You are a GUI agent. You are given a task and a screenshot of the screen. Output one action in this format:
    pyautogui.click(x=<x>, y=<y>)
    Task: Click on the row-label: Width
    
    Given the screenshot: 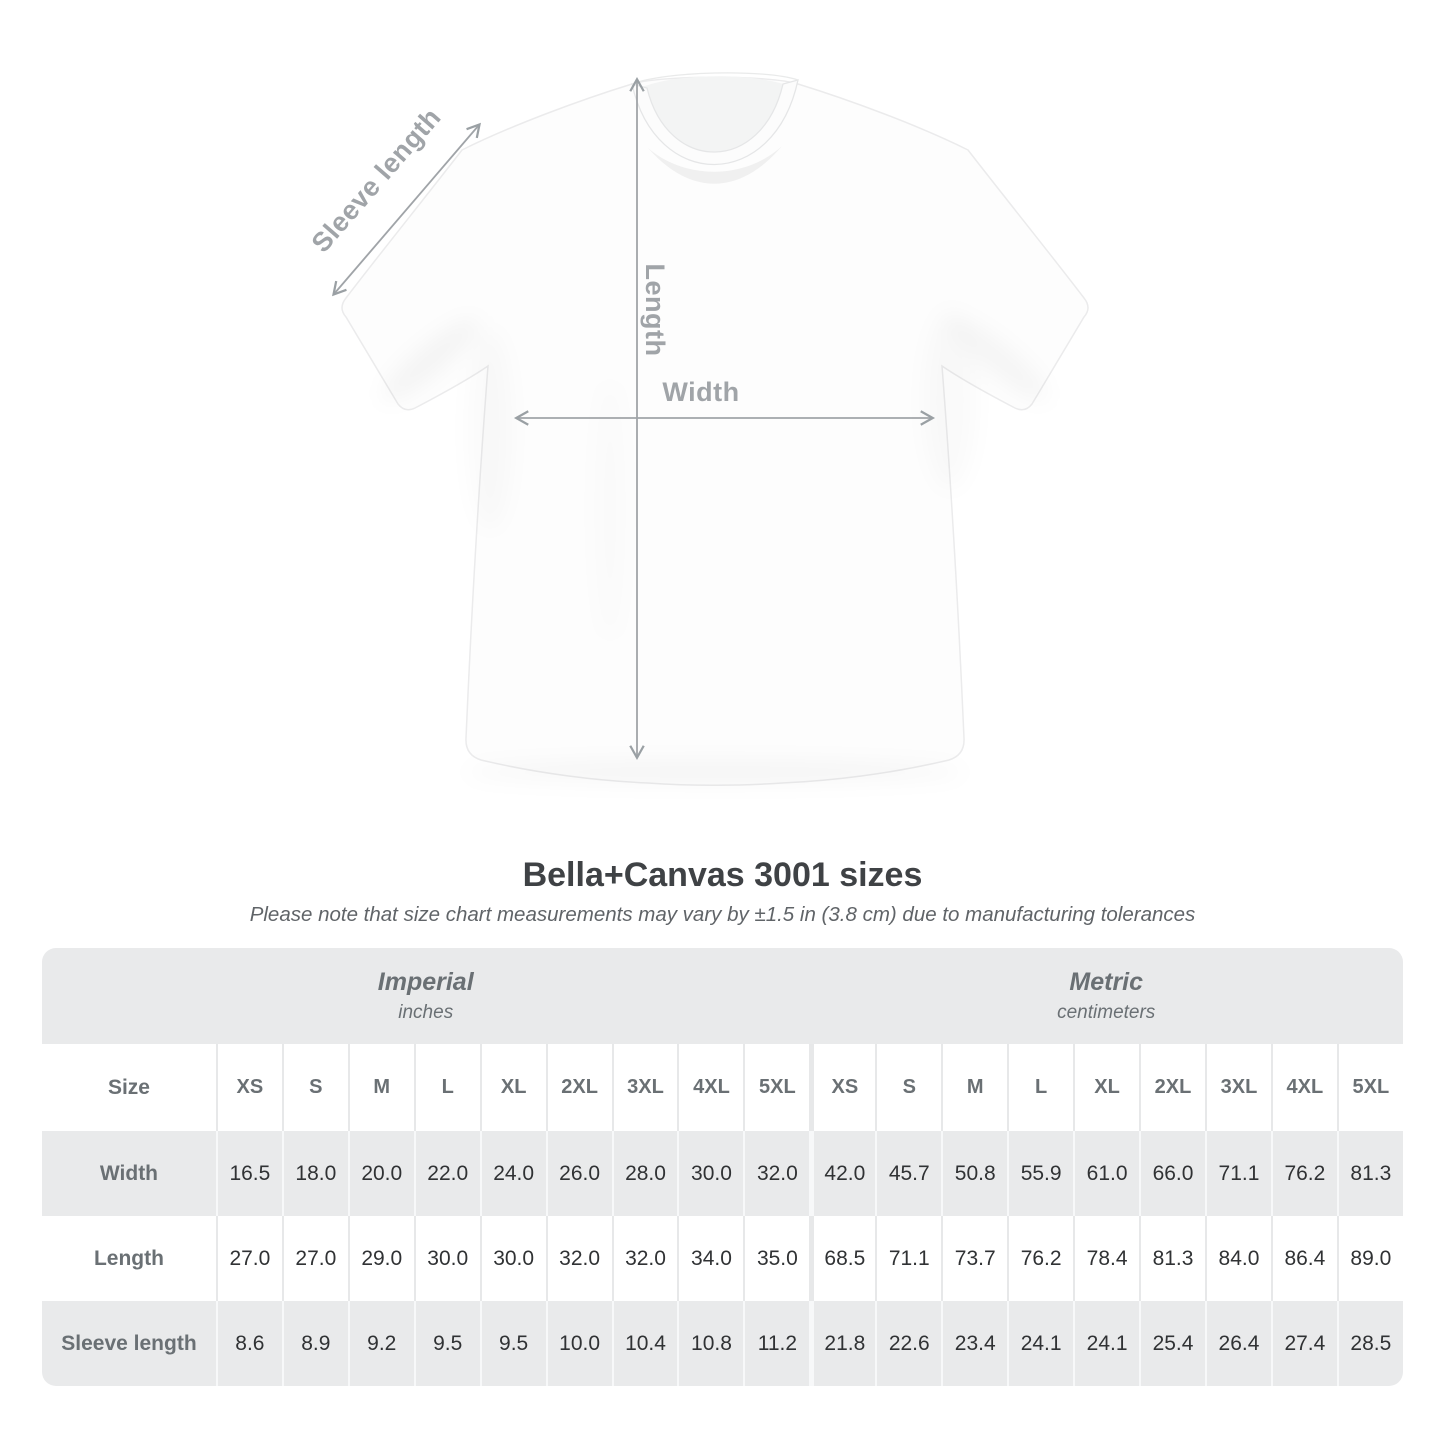 What is the action you would take?
    pyautogui.click(x=129, y=1173)
    